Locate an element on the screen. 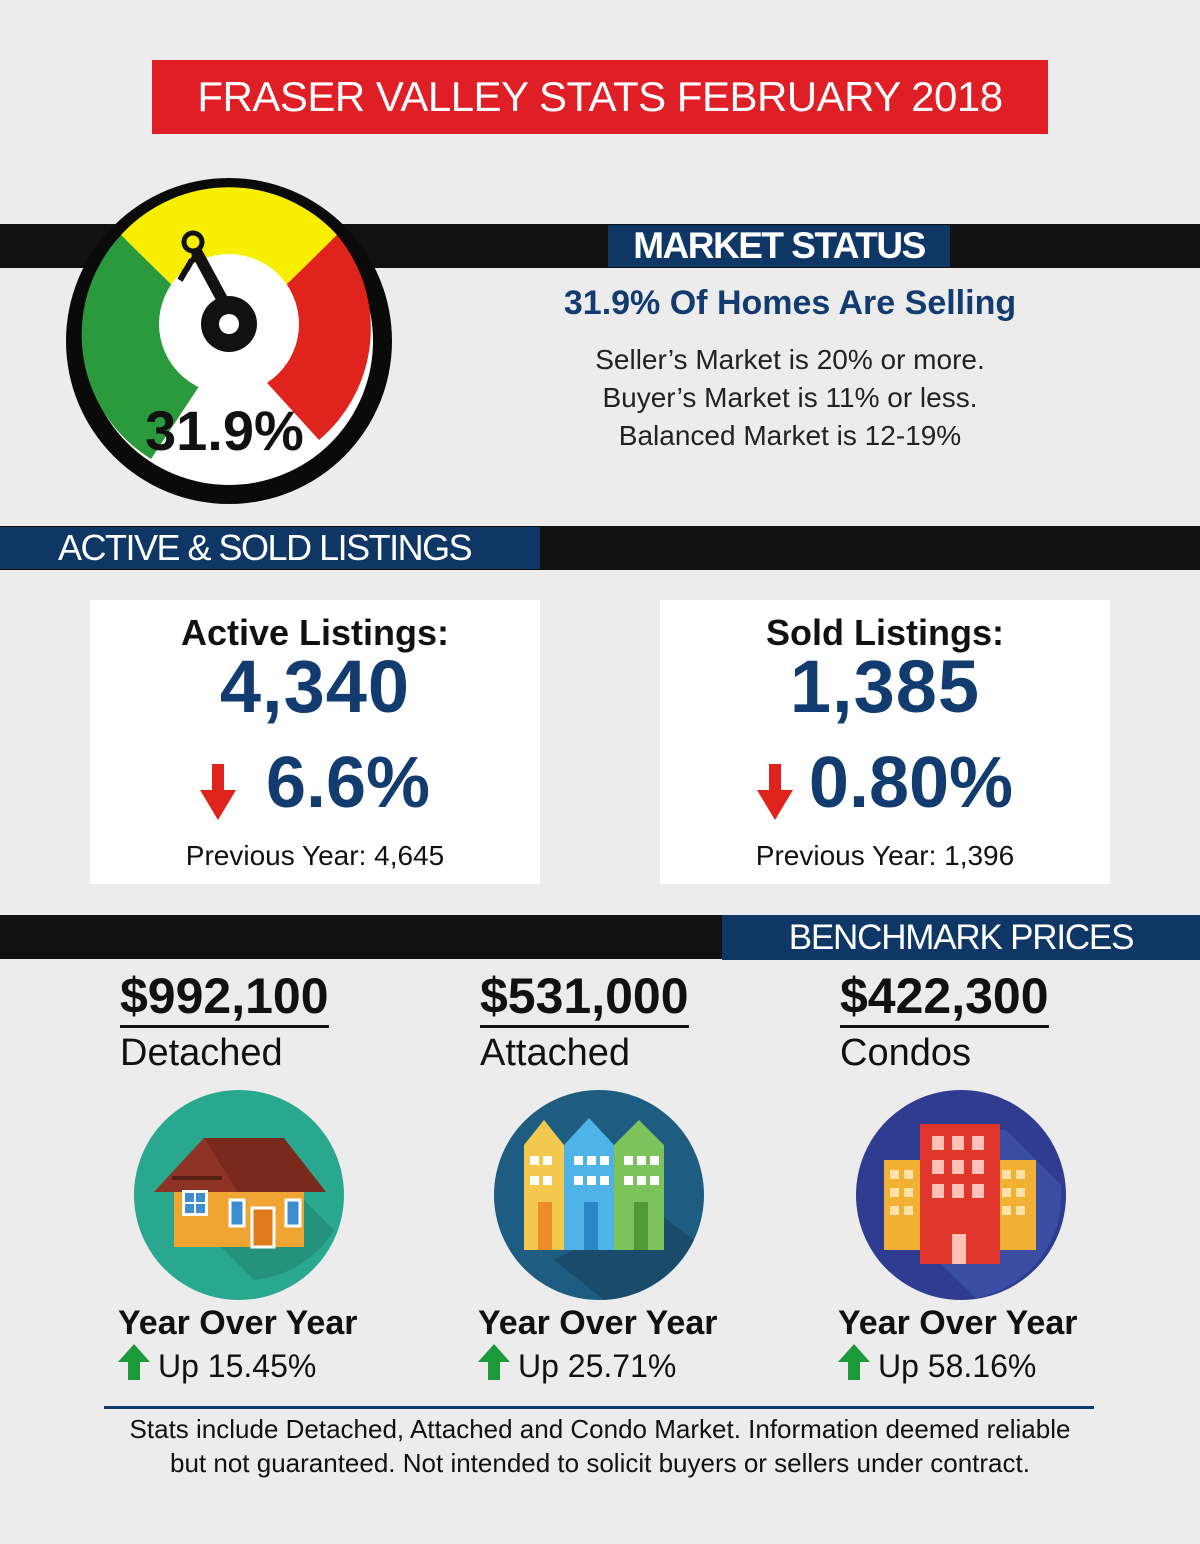 This screenshot has width=1200, height=1544. sellers-market-note: Seller’s Market is 20% or more. is located at coordinates (790, 359).